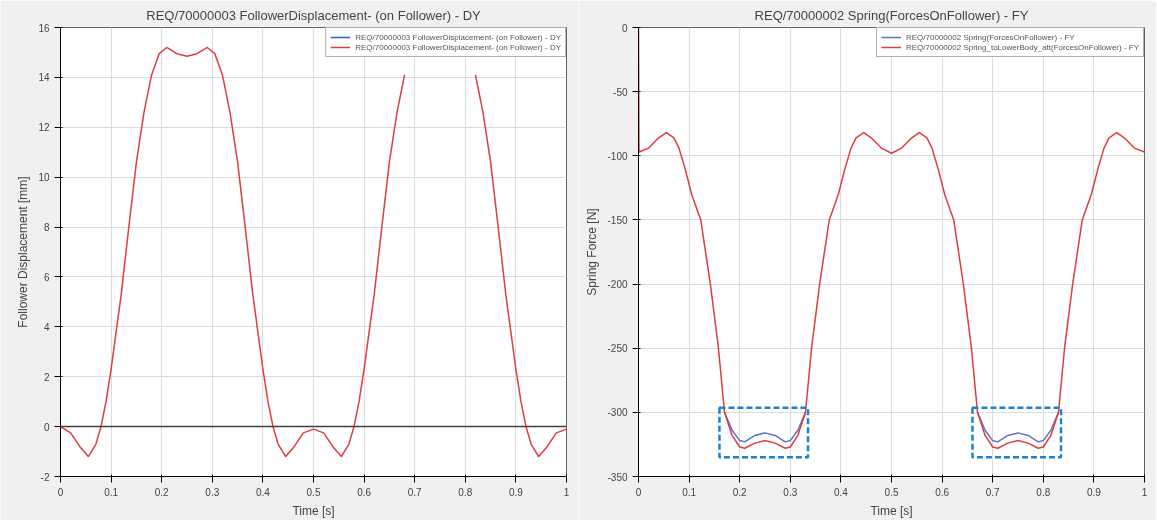 The image size is (1157, 527). What do you see at coordinates (620, 92) in the screenshot?
I see `y-tick-label: -50` at bounding box center [620, 92].